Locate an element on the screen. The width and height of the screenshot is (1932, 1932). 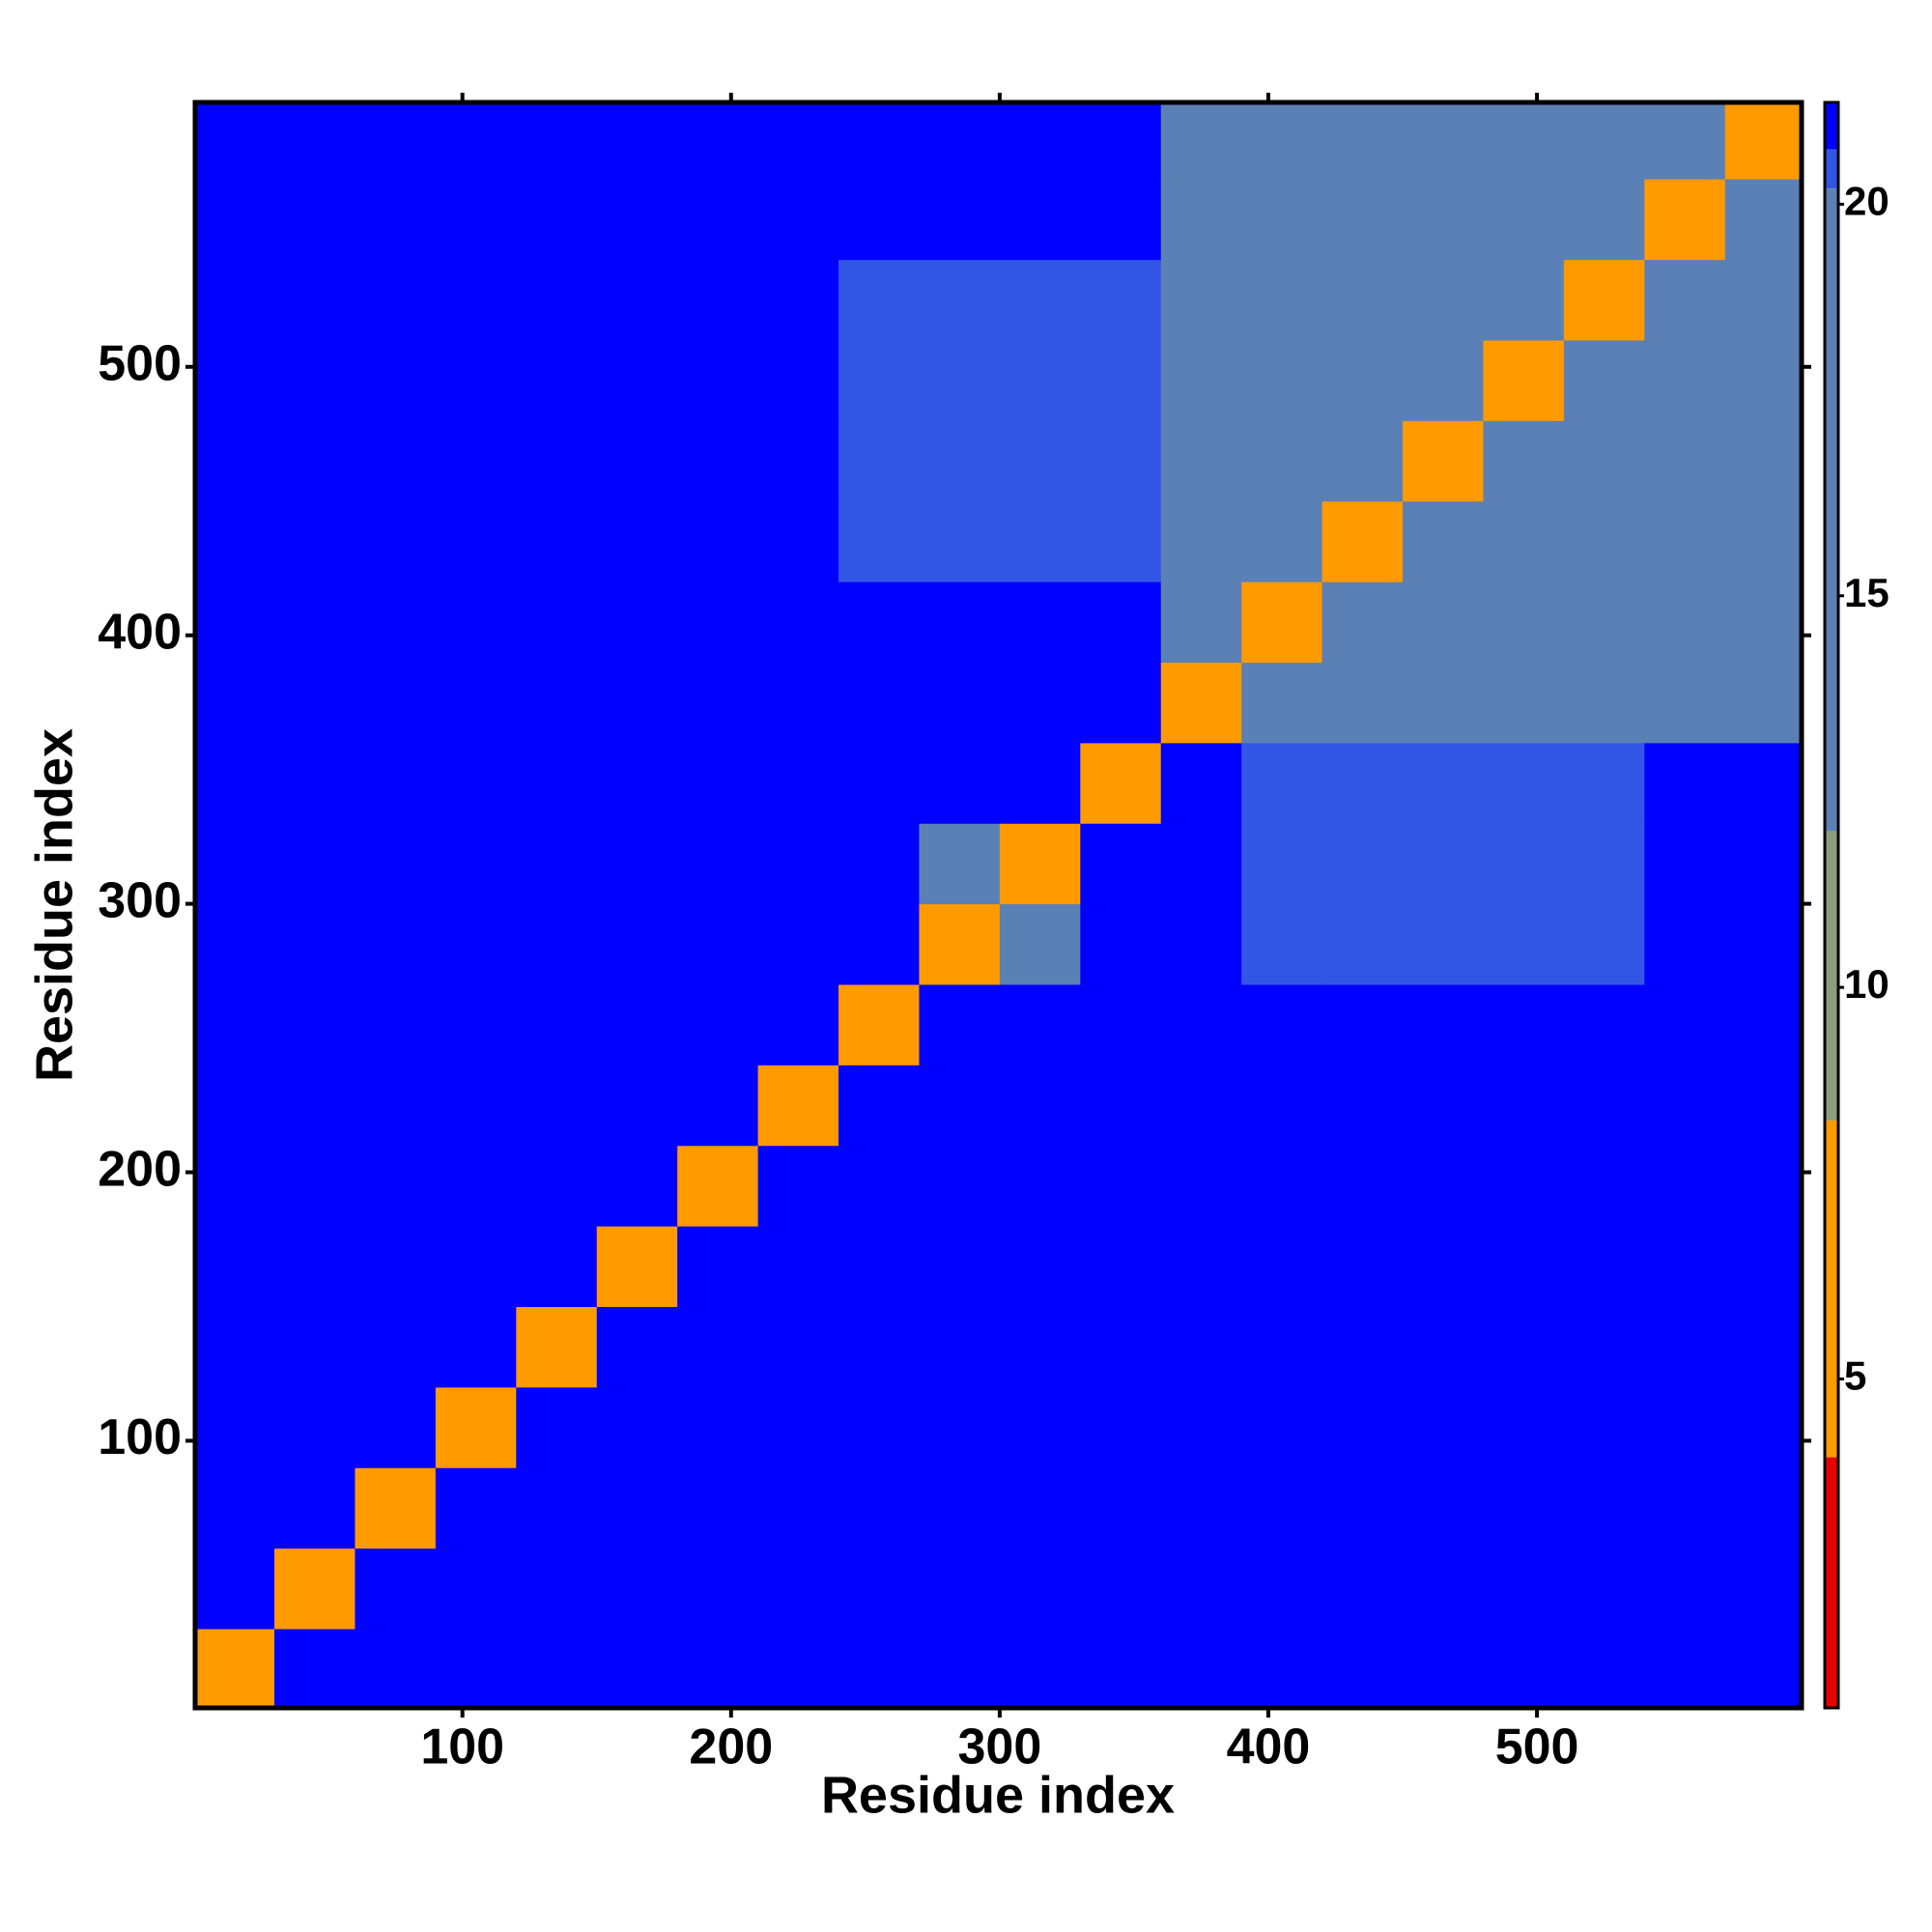
colorbar-tick-label: 15 is located at coordinates (1866, 592).